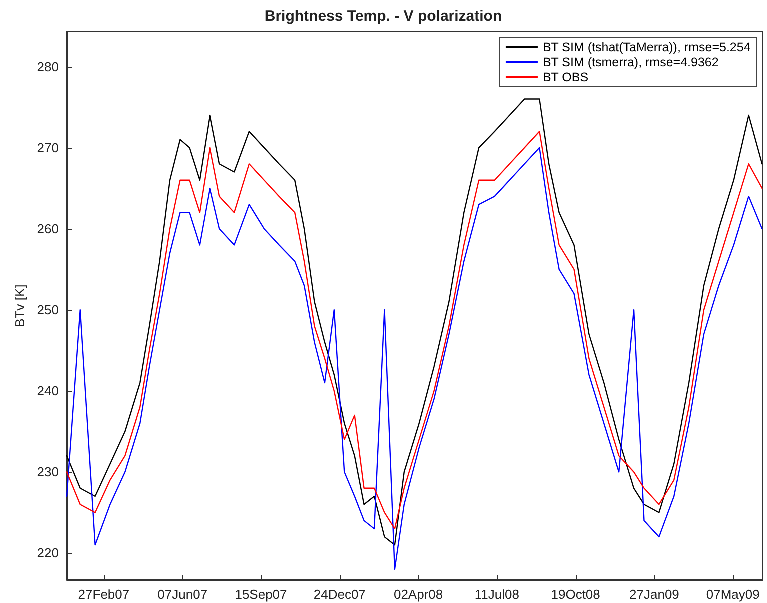 The width and height of the screenshot is (767, 603). What do you see at coordinates (183, 594) in the screenshot?
I see `x-tick-label: 07Jun07` at bounding box center [183, 594].